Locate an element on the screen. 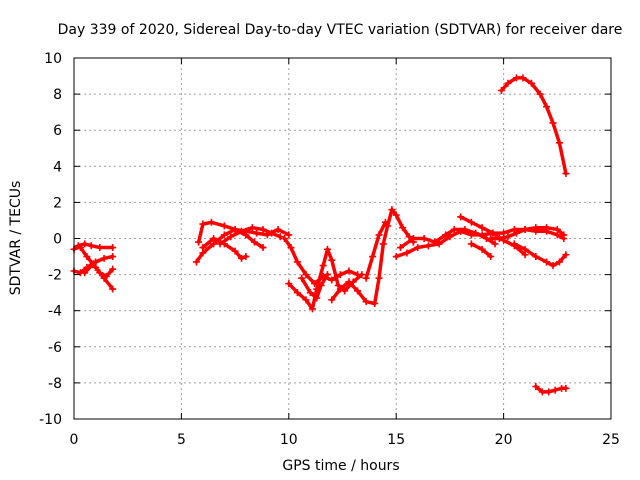 The height and width of the screenshot is (480, 640). x-tick-label: 0 is located at coordinates (74, 440).